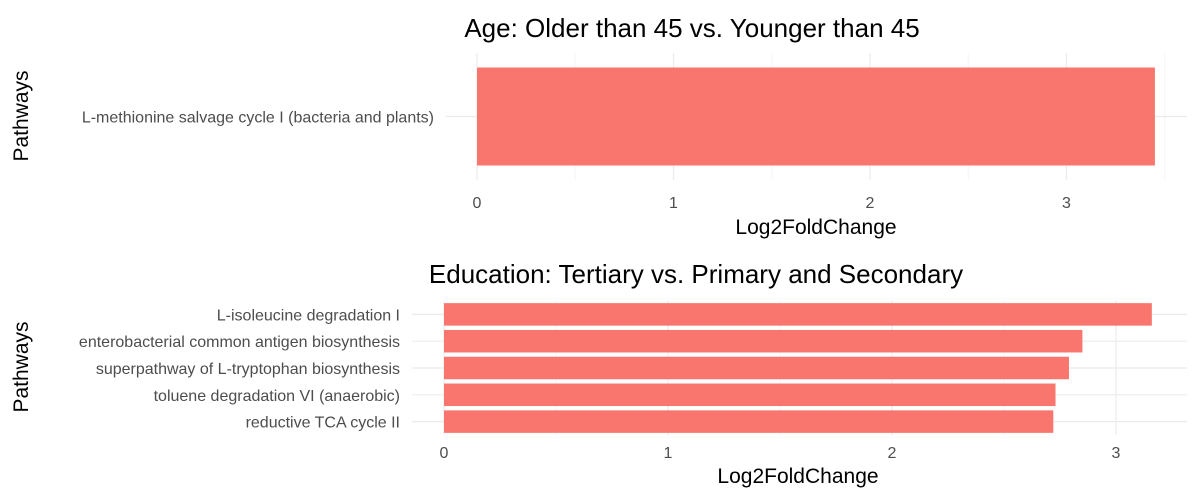 The height and width of the screenshot is (500, 1200). Describe the element at coordinates (772, 203) in the screenshot. I see `x-tick-labels-age: 0 1 2 3` at that location.